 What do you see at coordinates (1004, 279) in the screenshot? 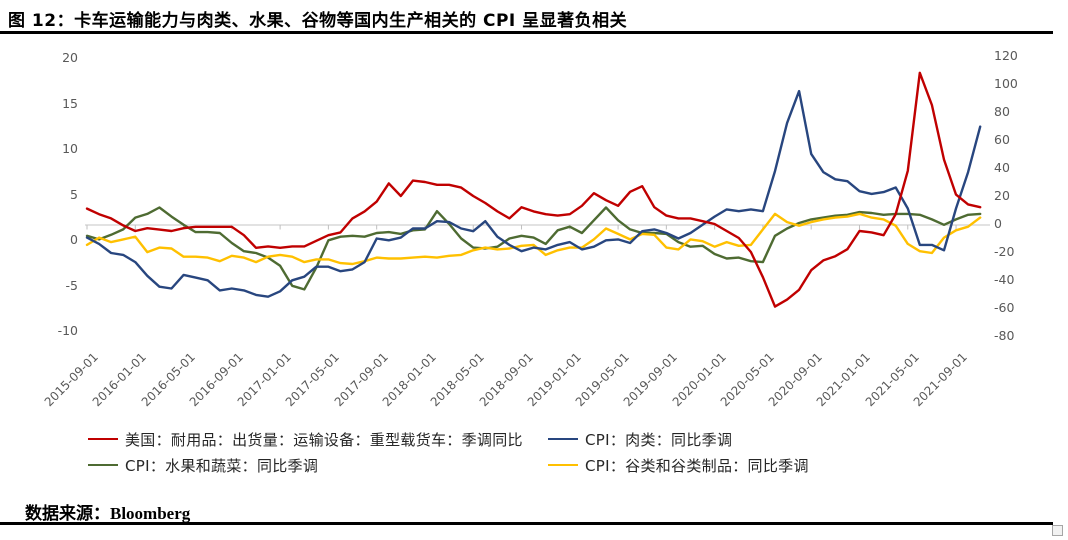
I see `right-axis-tick-label: -40` at bounding box center [1004, 279].